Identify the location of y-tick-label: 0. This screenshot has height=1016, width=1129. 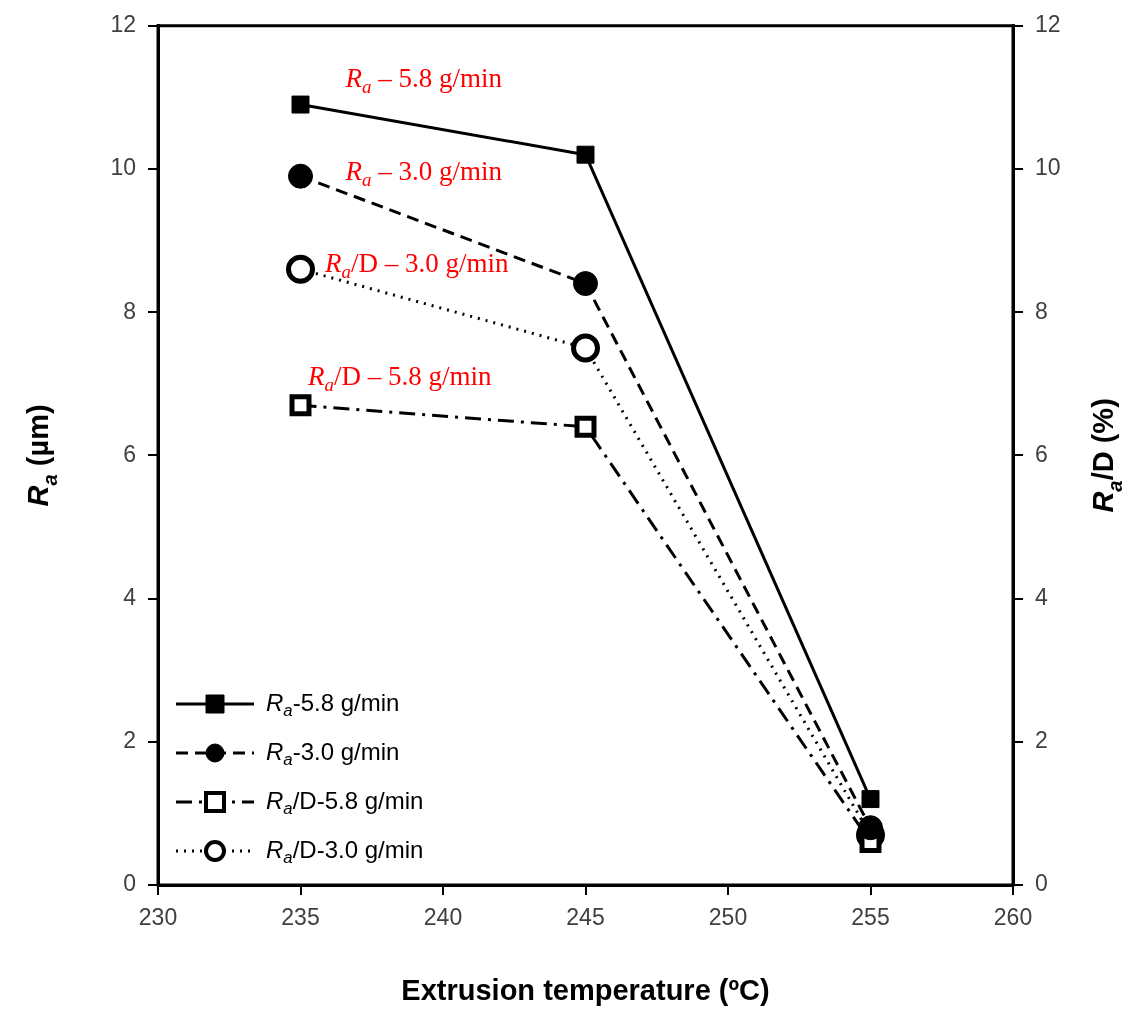
(129, 883).